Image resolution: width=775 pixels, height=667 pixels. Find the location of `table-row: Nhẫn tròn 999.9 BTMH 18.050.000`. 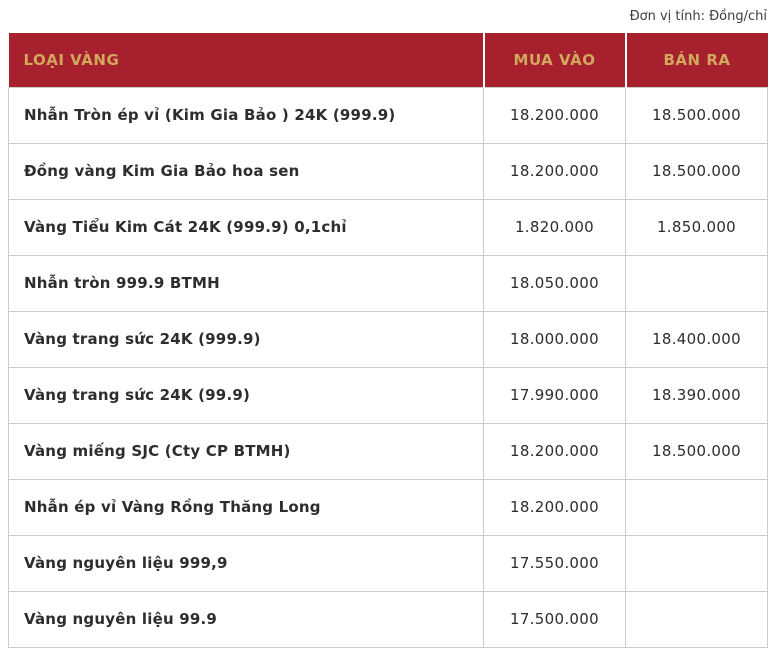

table-row: Nhẫn tròn 999.9 BTMH 18.050.000 is located at coordinates (388, 283).